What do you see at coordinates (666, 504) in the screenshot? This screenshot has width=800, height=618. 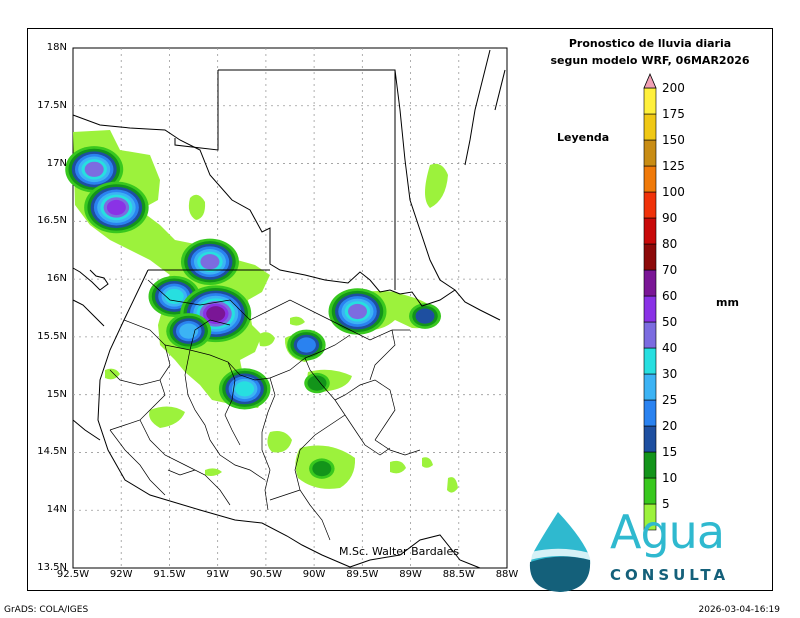 I see `colorbar-tick-label: 5` at bounding box center [666, 504].